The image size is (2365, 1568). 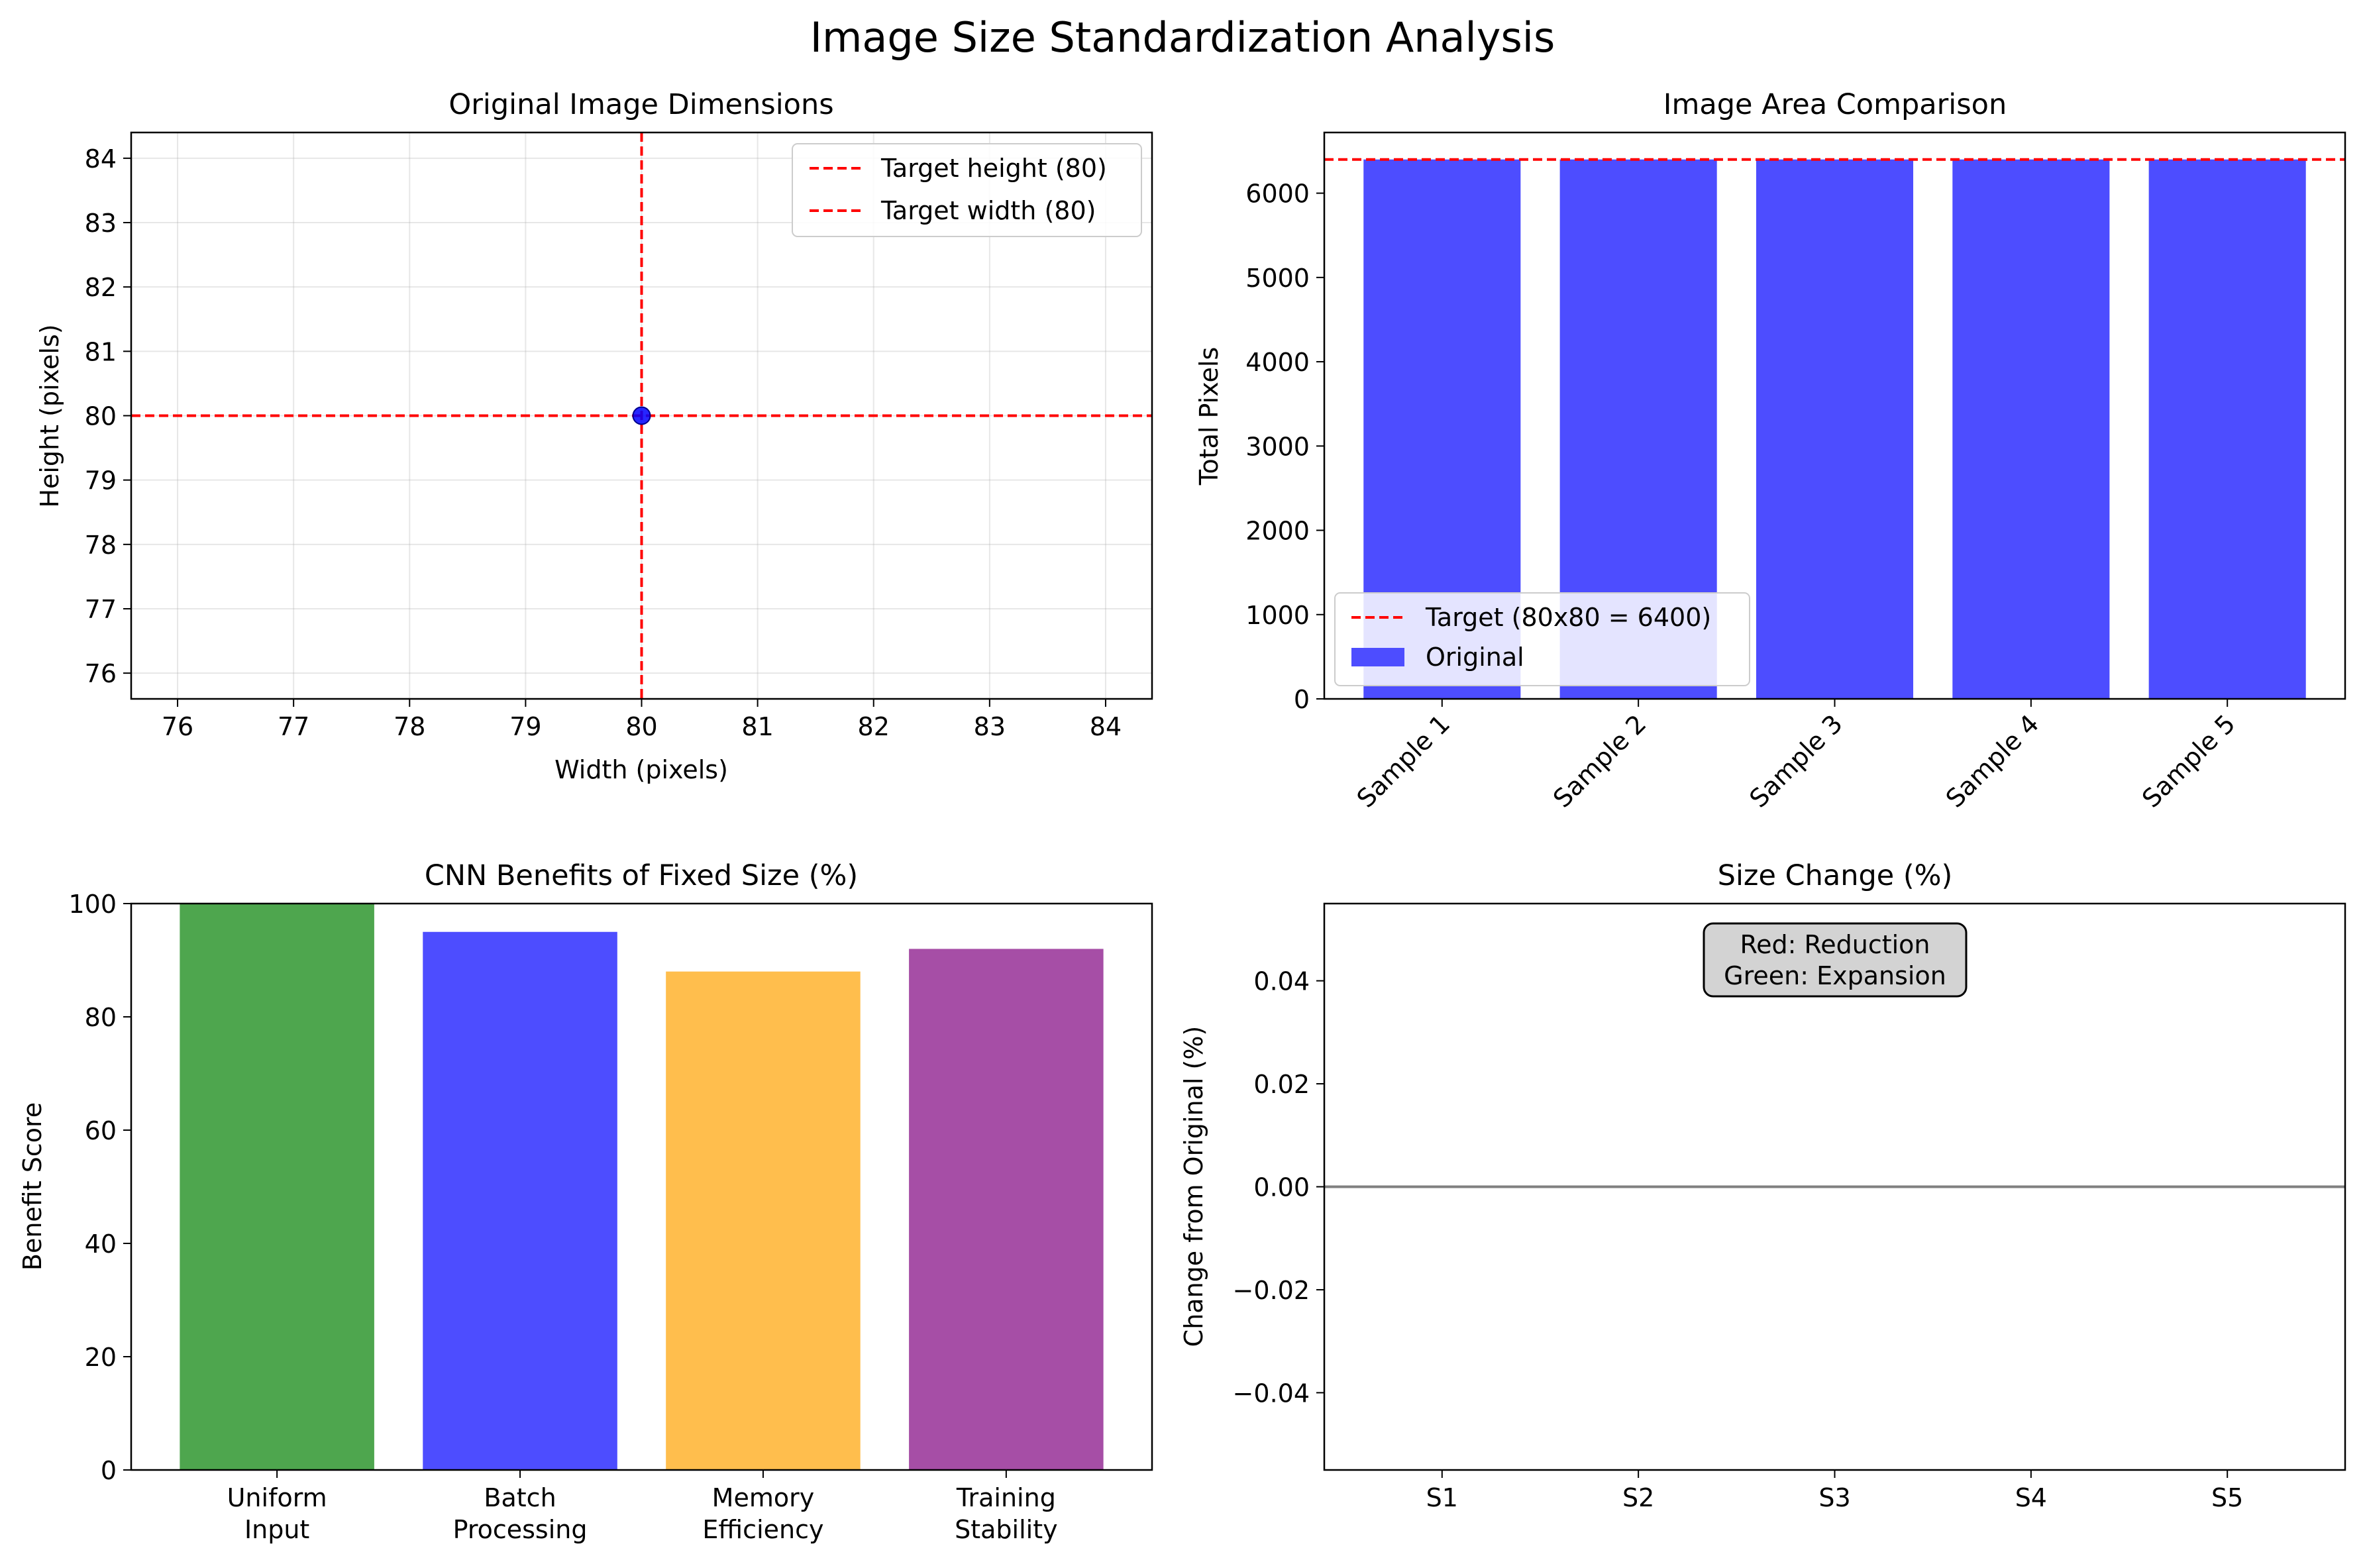 What do you see at coordinates (1006, 1497) in the screenshot?
I see `plot3-x-tick-label-line: Training` at bounding box center [1006, 1497].